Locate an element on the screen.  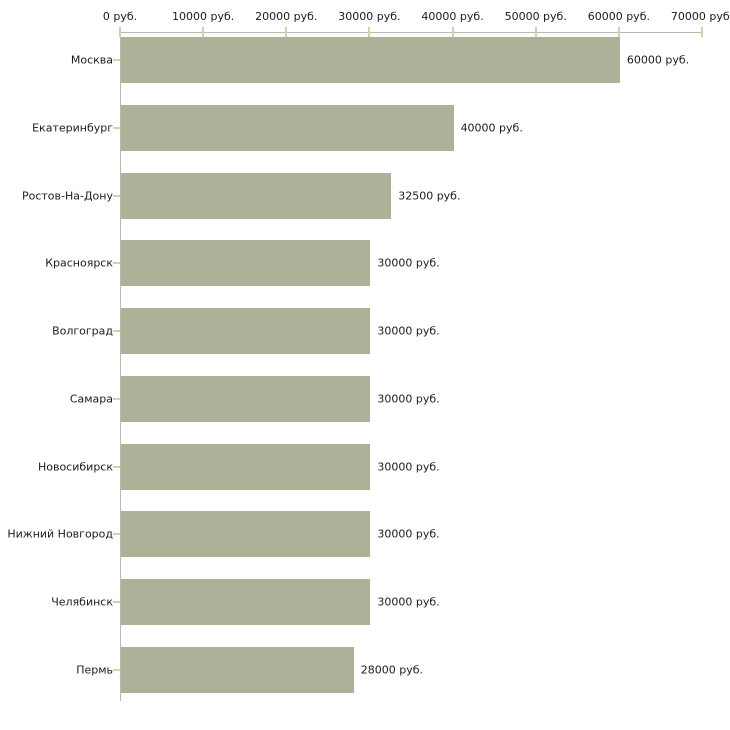
value-label: 32500 руб. is located at coordinates (429, 195).